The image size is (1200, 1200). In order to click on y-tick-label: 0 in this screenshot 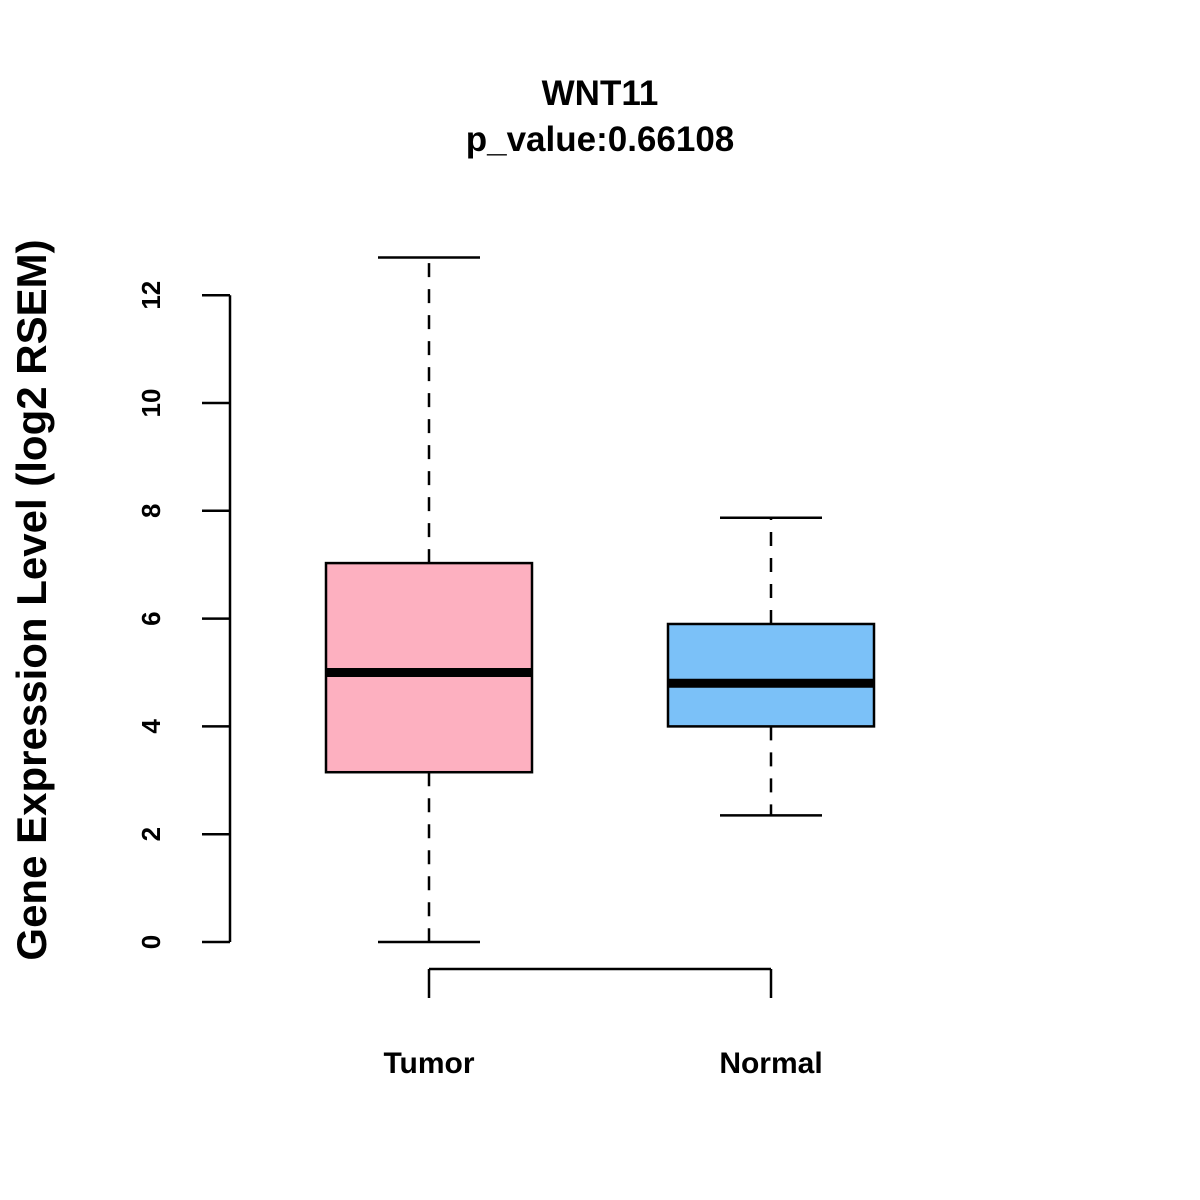, I will do `click(151, 942)`.